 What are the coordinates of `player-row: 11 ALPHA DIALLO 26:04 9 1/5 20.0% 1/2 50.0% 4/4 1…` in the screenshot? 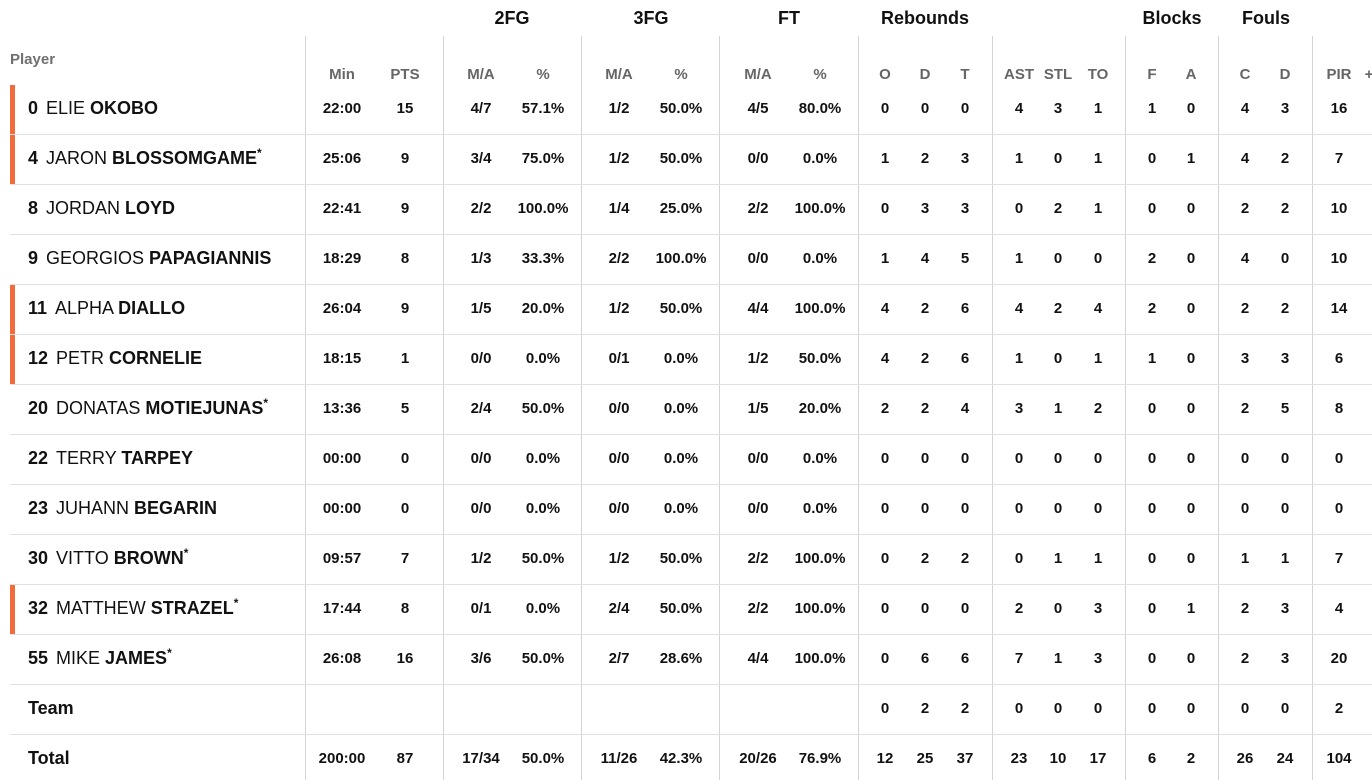 It's located at (686, 310).